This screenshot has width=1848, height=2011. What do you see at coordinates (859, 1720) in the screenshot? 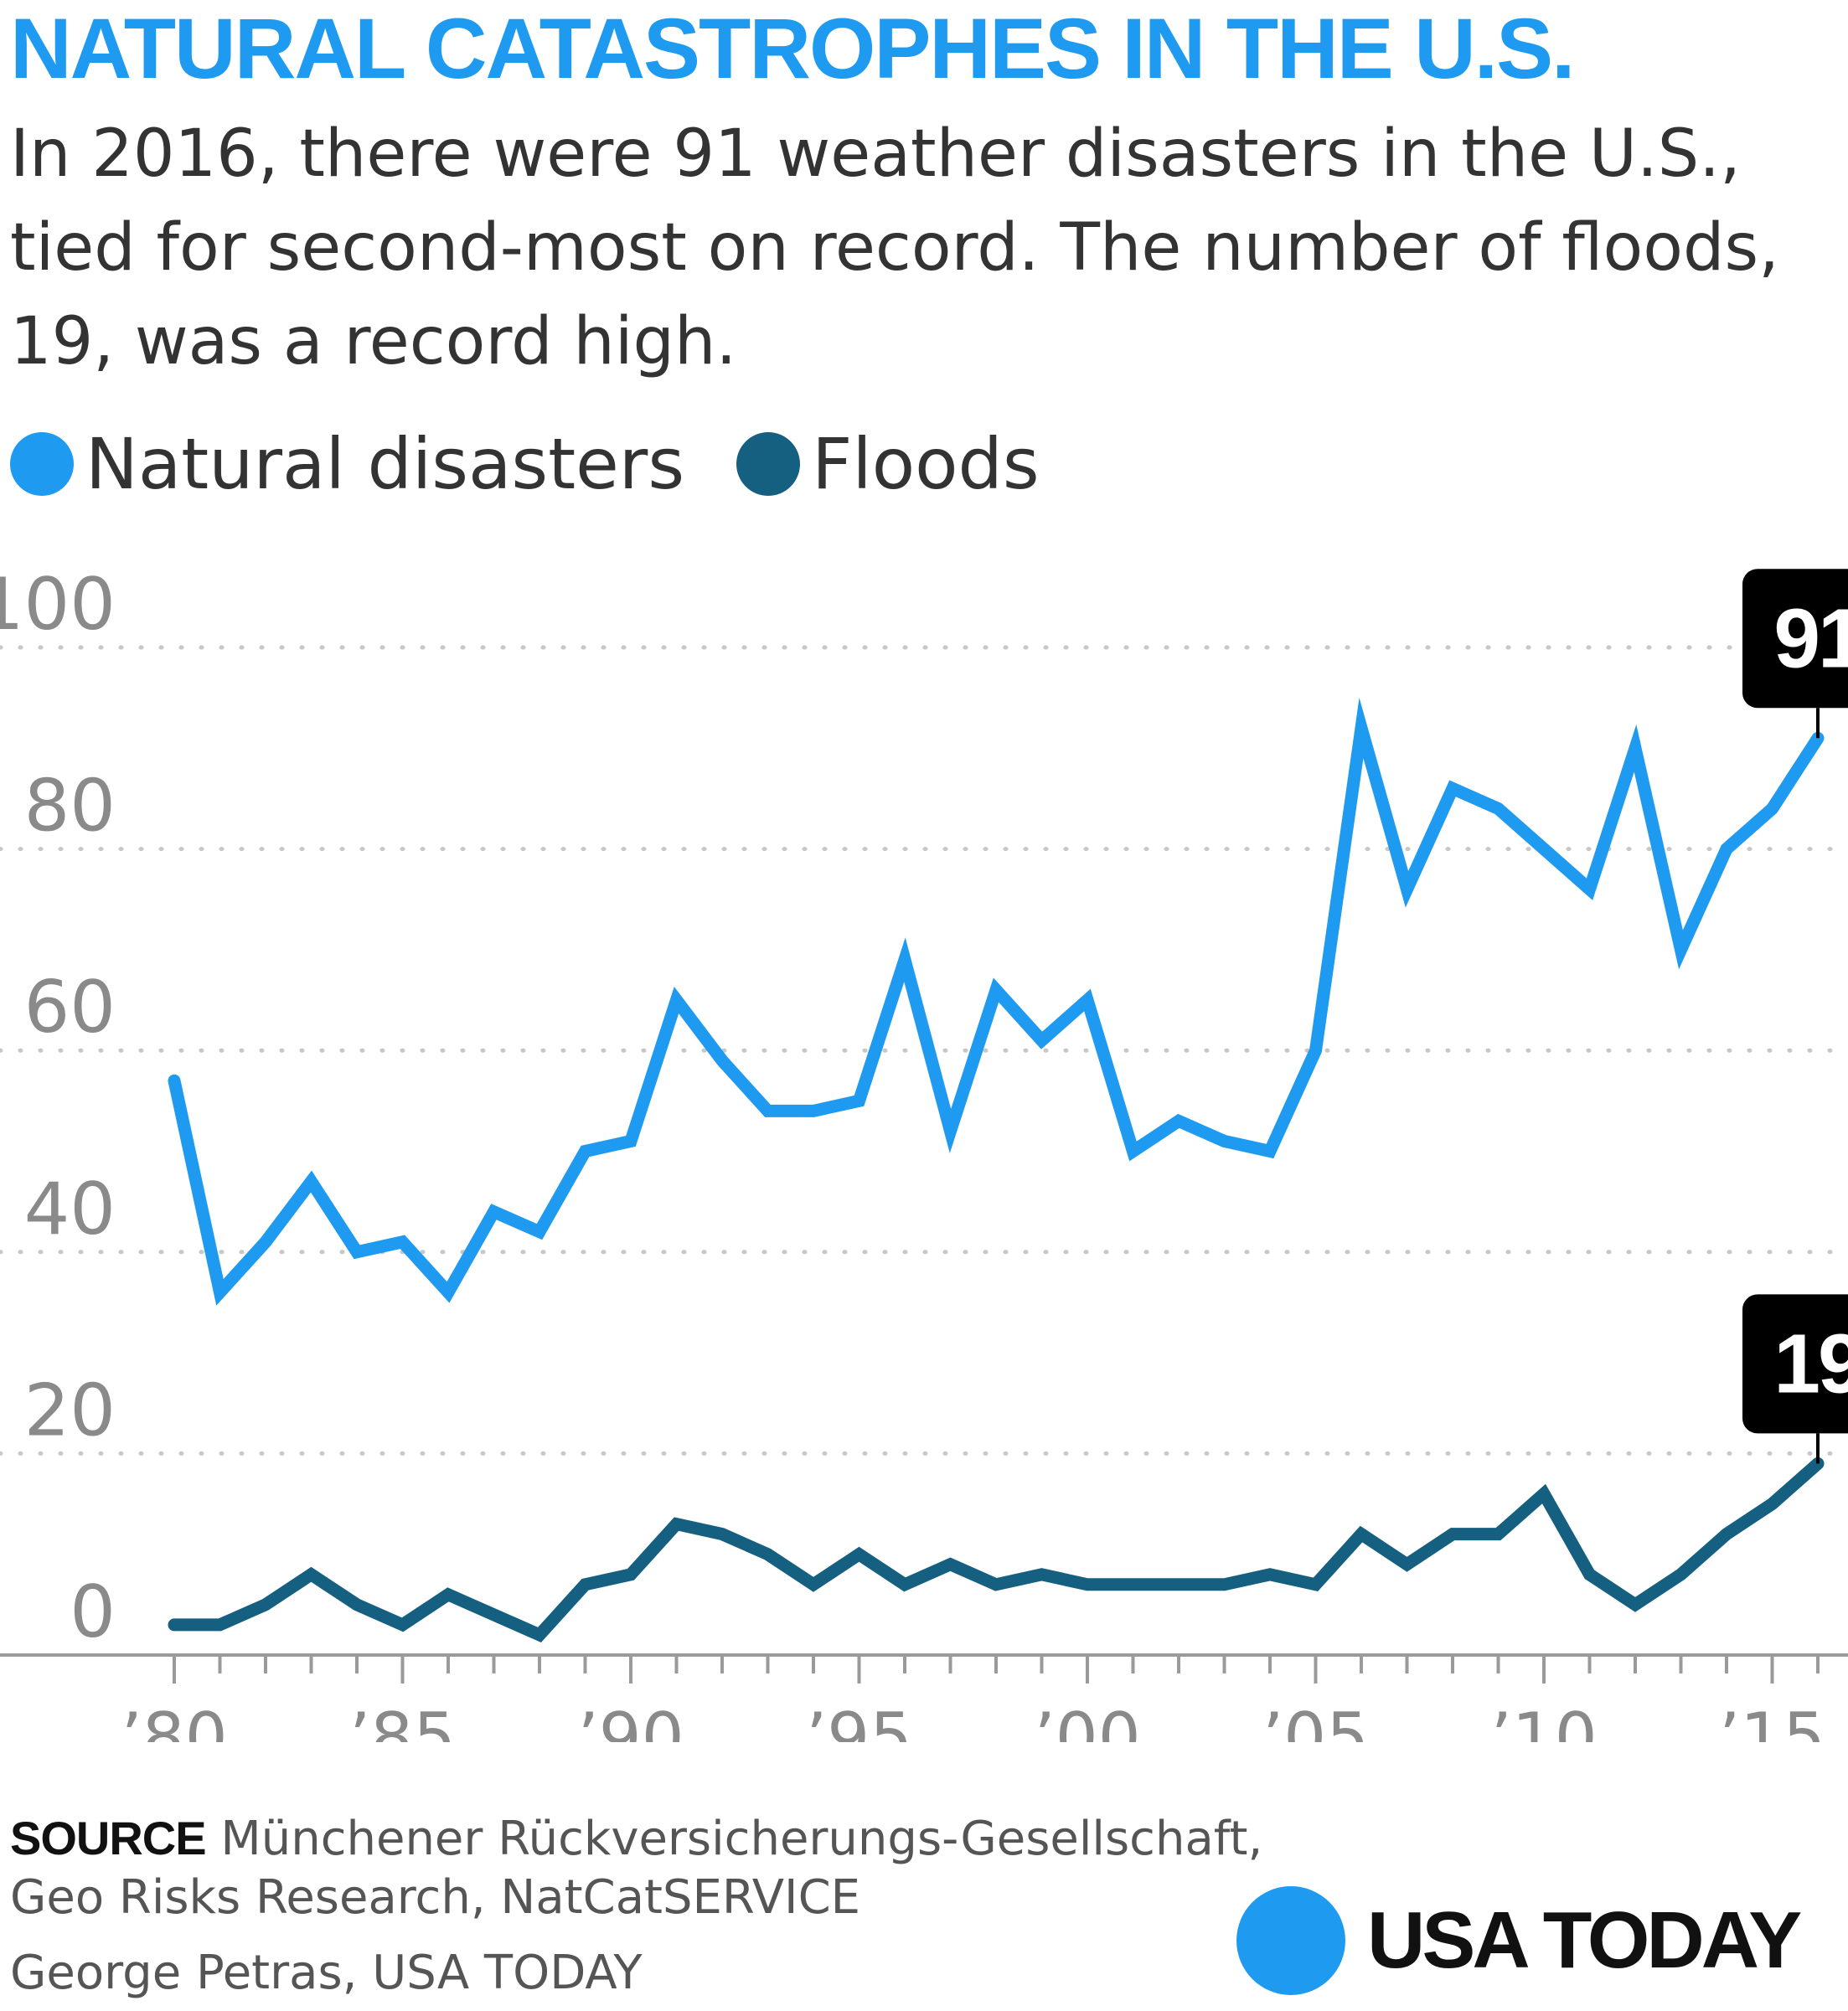
I see `x-tick-label: ’95` at bounding box center [859, 1720].